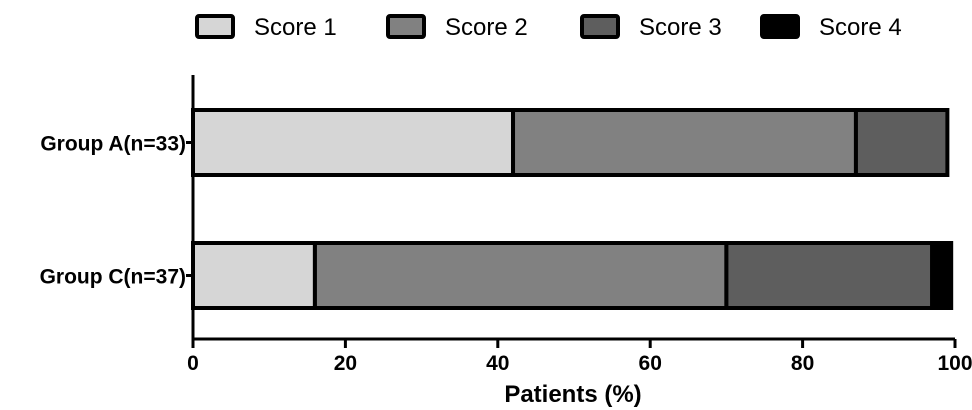 This screenshot has width=972, height=410. Describe the element at coordinates (572, 394) in the screenshot. I see `x-axis-title: Patients (%)` at that location.